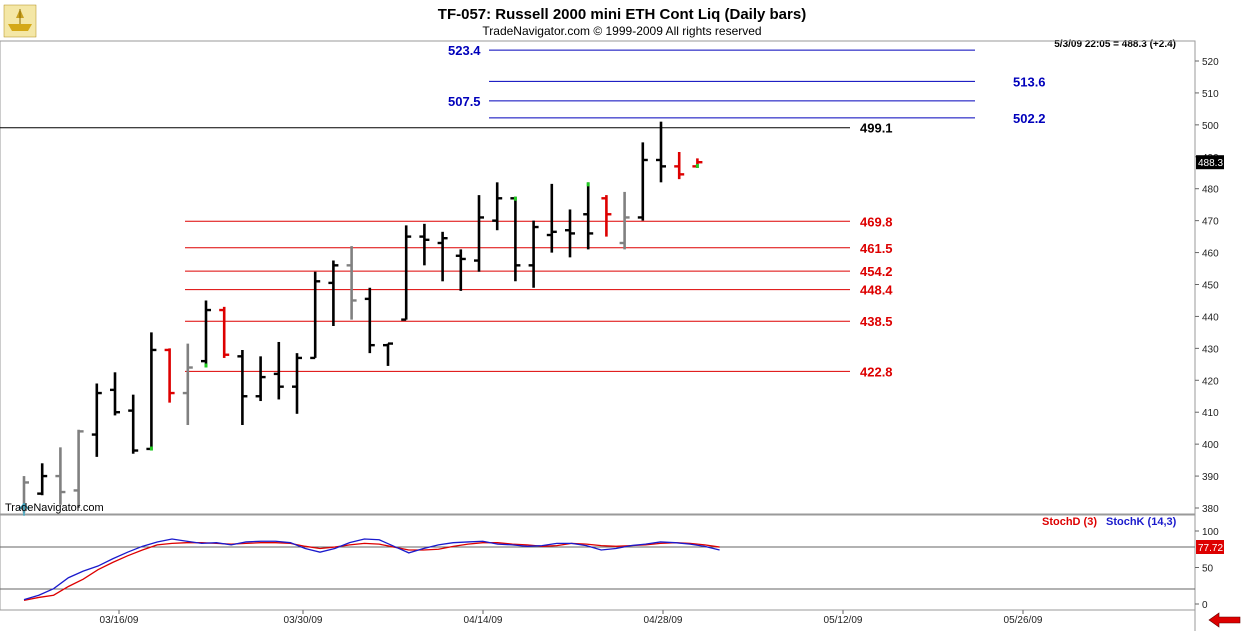 This screenshot has height=636, width=1245. I want to click on fib-level-label-red: 454.2, so click(876, 271).